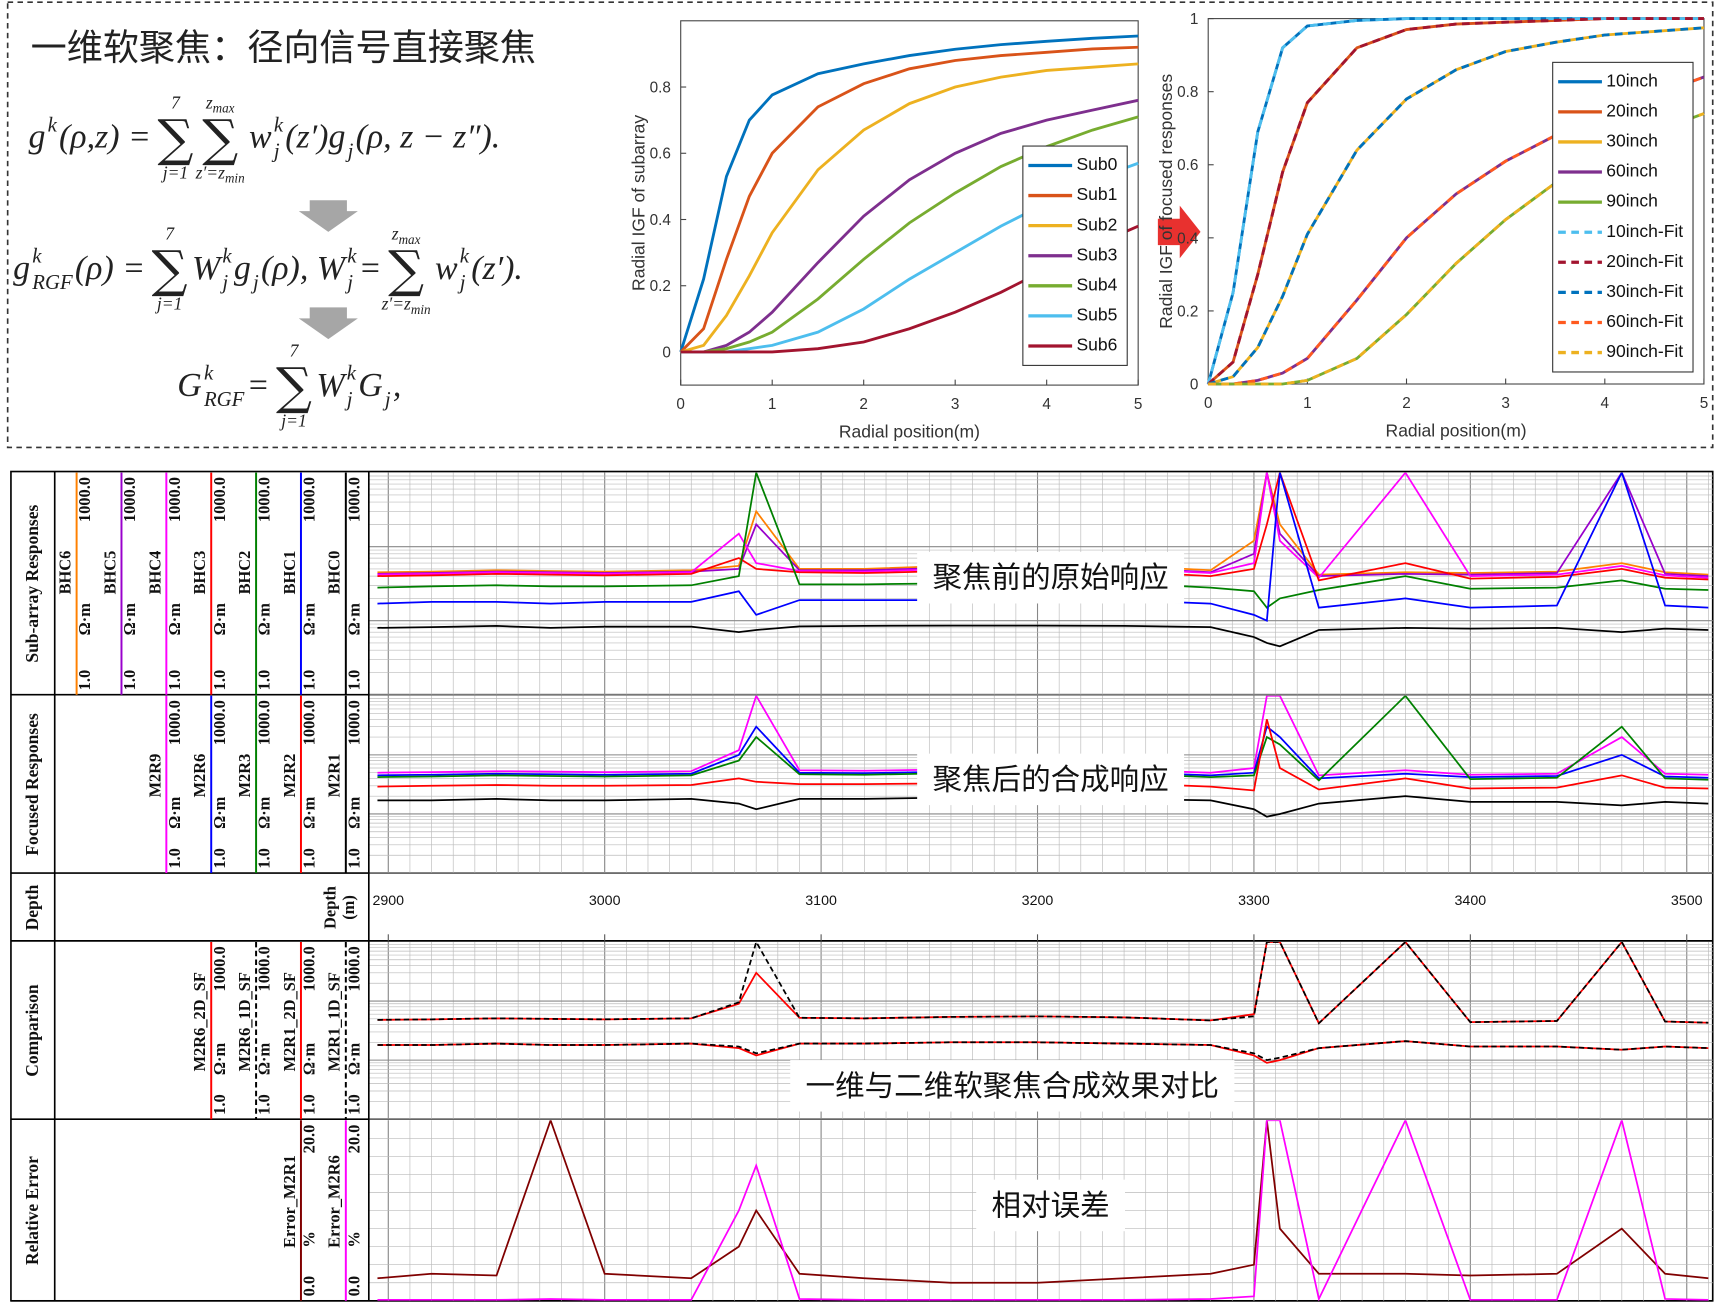 This screenshot has width=1716, height=1307. What do you see at coordinates (258, 385) in the screenshot?
I see `equation-text: =` at bounding box center [258, 385].